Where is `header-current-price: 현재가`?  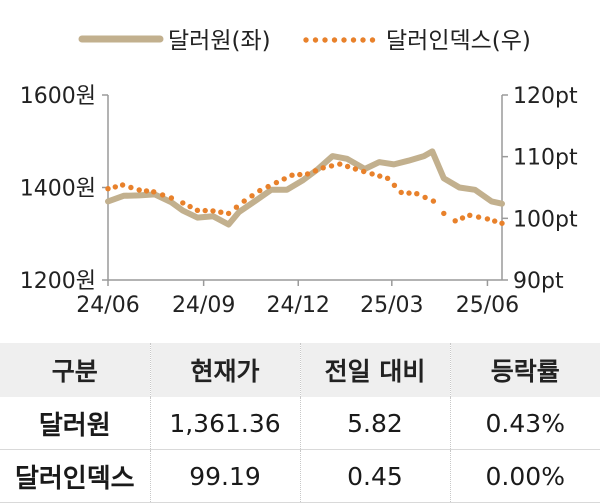
header-current-price: 현재가 is located at coordinates (224, 370).